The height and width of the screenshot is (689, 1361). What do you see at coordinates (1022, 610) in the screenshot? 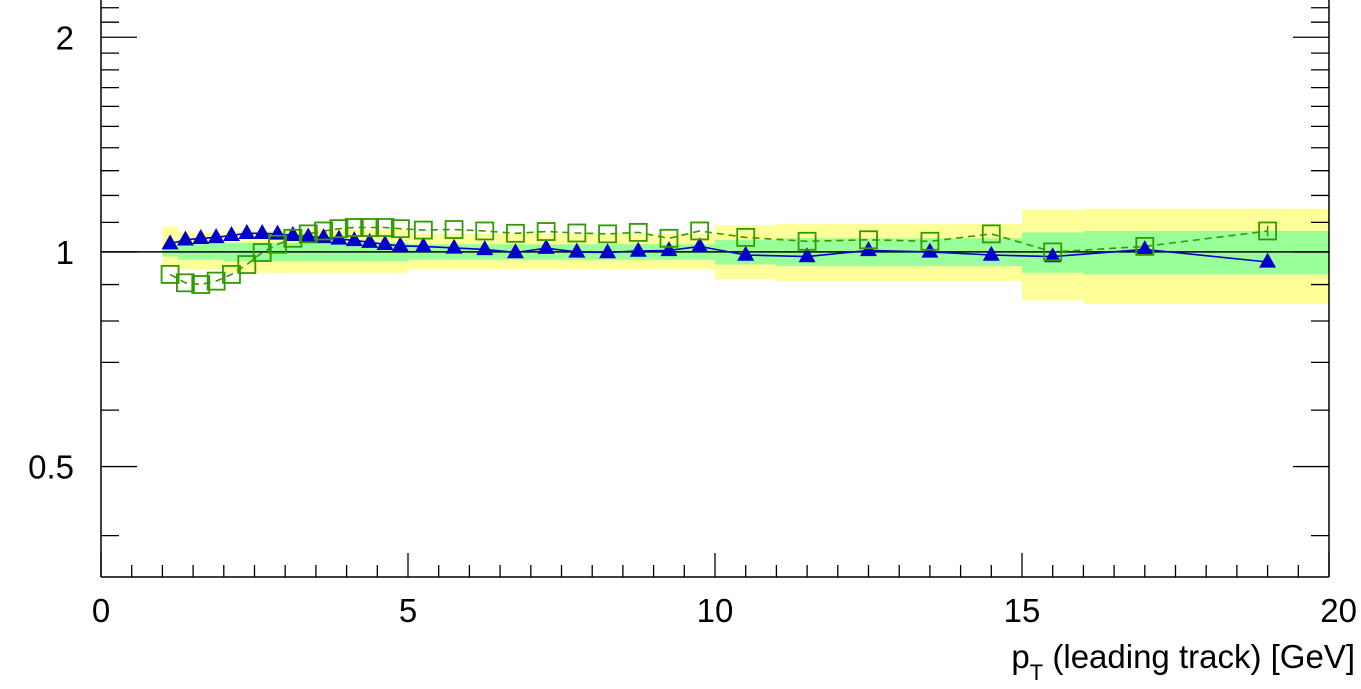
I see `x-tick-label: 15` at bounding box center [1022, 610].